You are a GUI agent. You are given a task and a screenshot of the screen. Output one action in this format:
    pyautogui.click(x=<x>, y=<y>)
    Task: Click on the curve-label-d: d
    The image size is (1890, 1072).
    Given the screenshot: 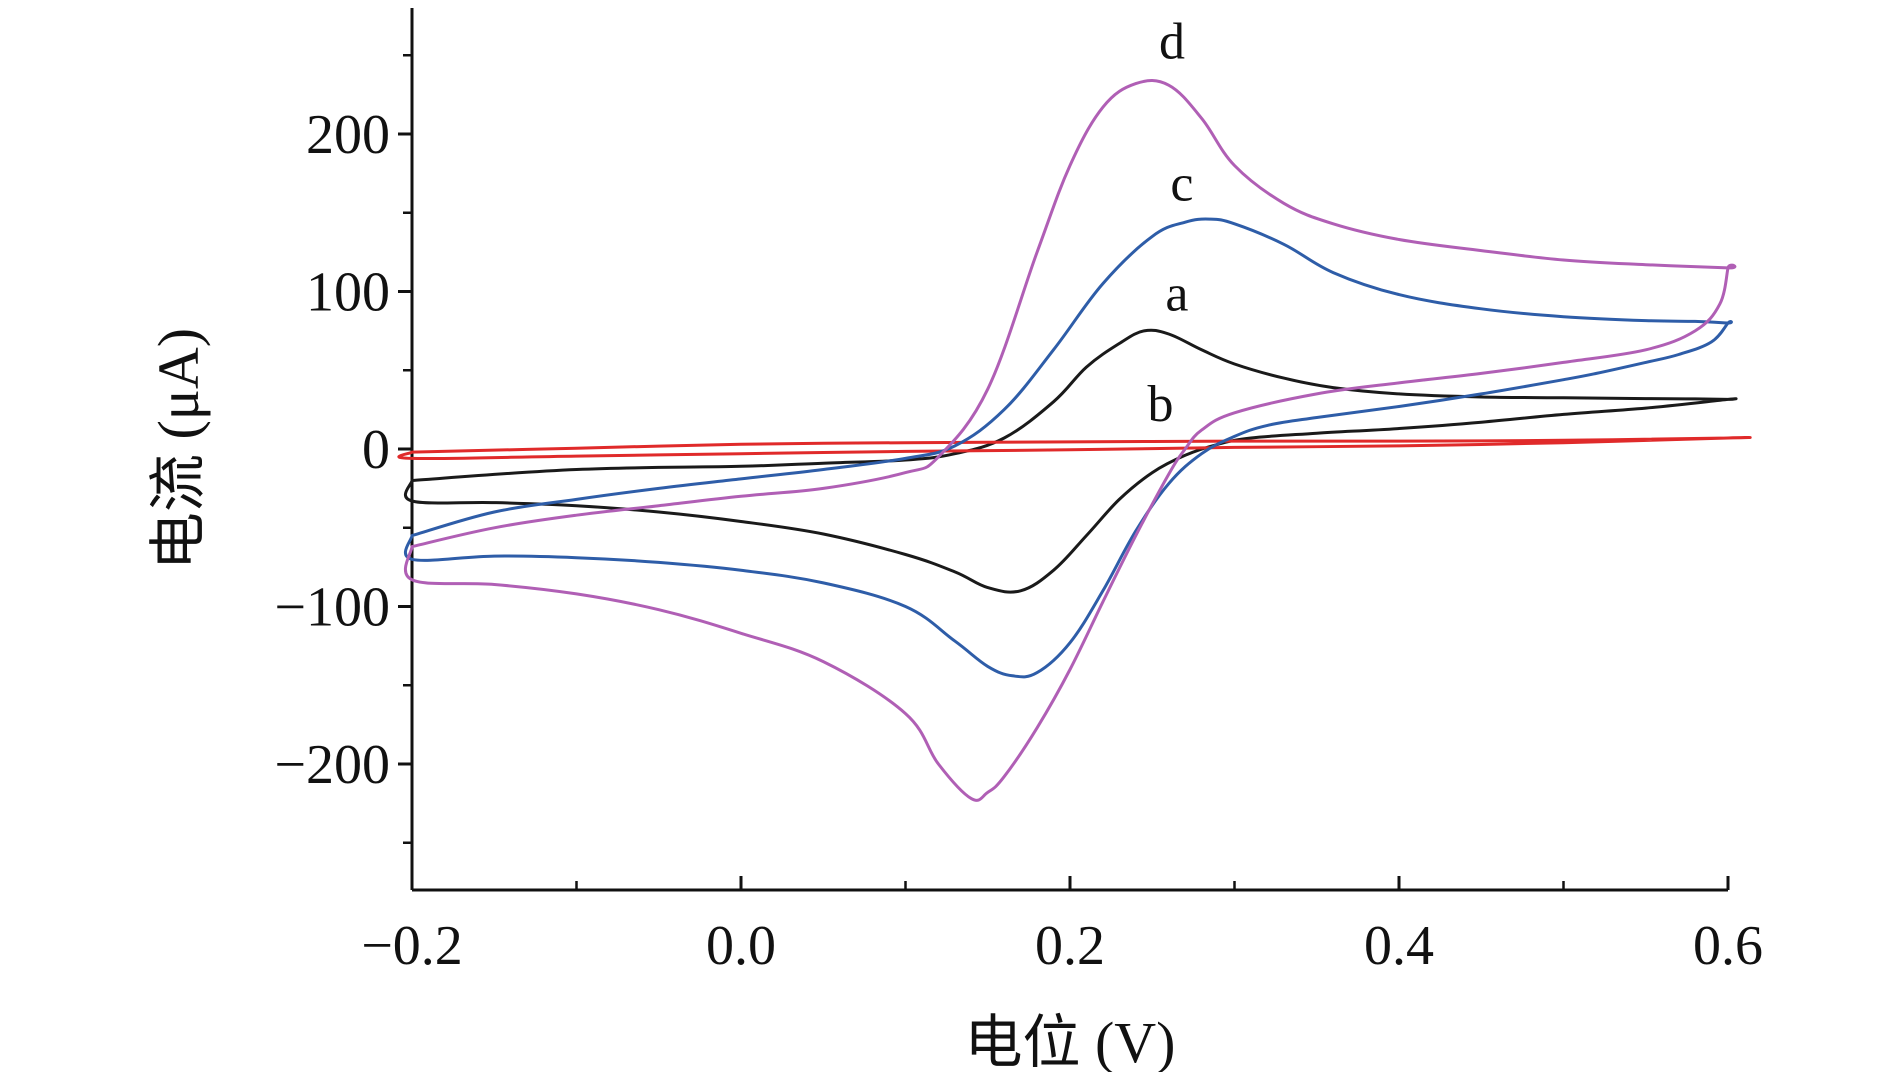 What is the action you would take?
    pyautogui.click(x=1172, y=42)
    